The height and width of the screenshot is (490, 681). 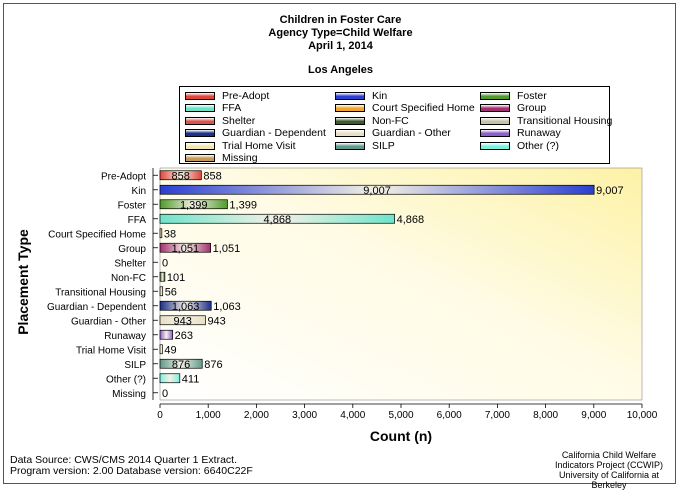 What do you see at coordinates (109, 321) in the screenshot?
I see `y-tick-label: Guardian - Other` at bounding box center [109, 321].